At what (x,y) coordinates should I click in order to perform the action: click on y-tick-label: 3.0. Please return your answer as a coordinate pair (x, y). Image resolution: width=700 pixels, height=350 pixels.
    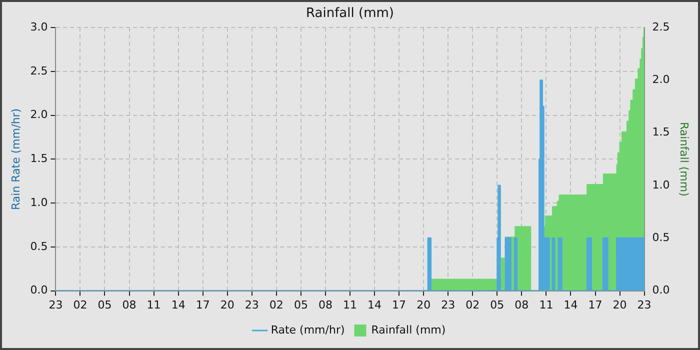
    Looking at the image, I should click on (39, 27).